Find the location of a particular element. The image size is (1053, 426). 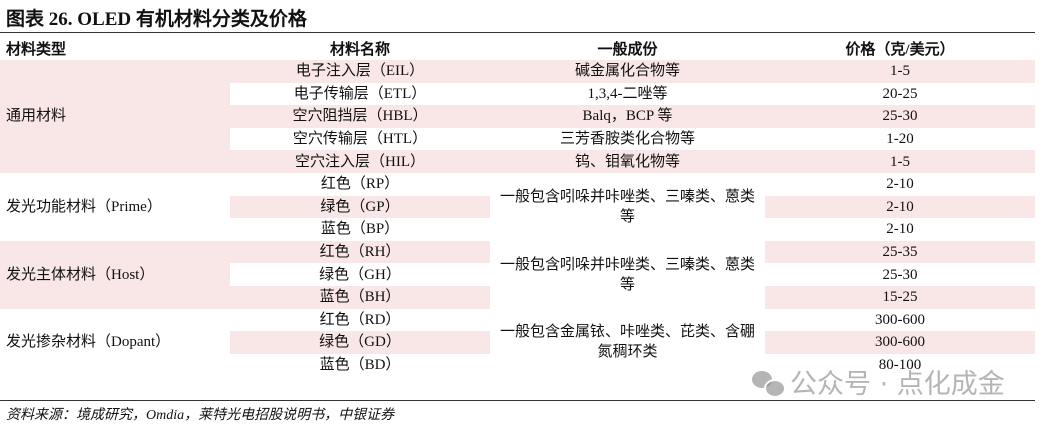

table-row: 蓝色（BH） 15-25 is located at coordinates (517, 297).